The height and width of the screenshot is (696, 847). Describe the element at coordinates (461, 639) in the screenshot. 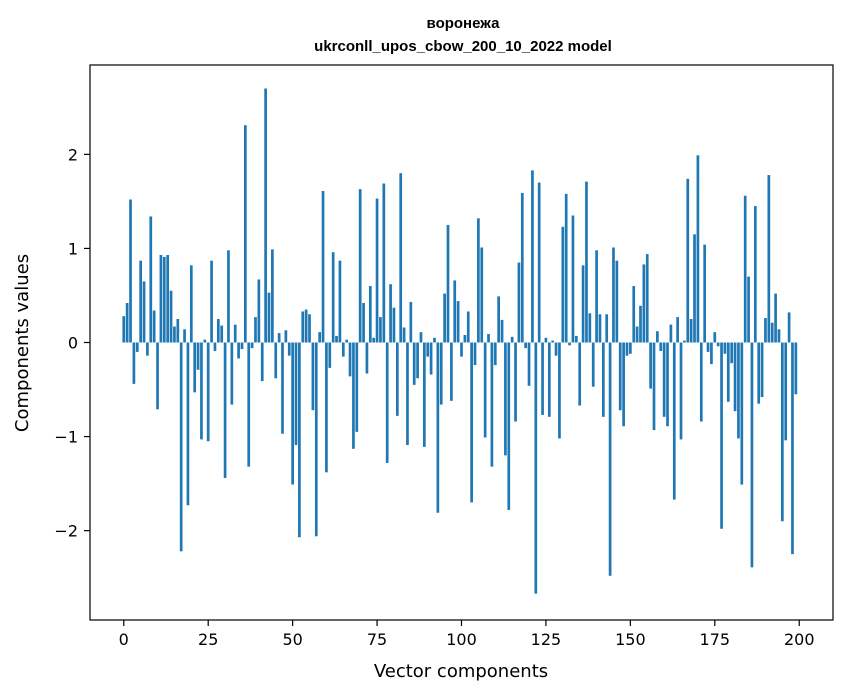

I see `x-tick-label: 100` at that location.